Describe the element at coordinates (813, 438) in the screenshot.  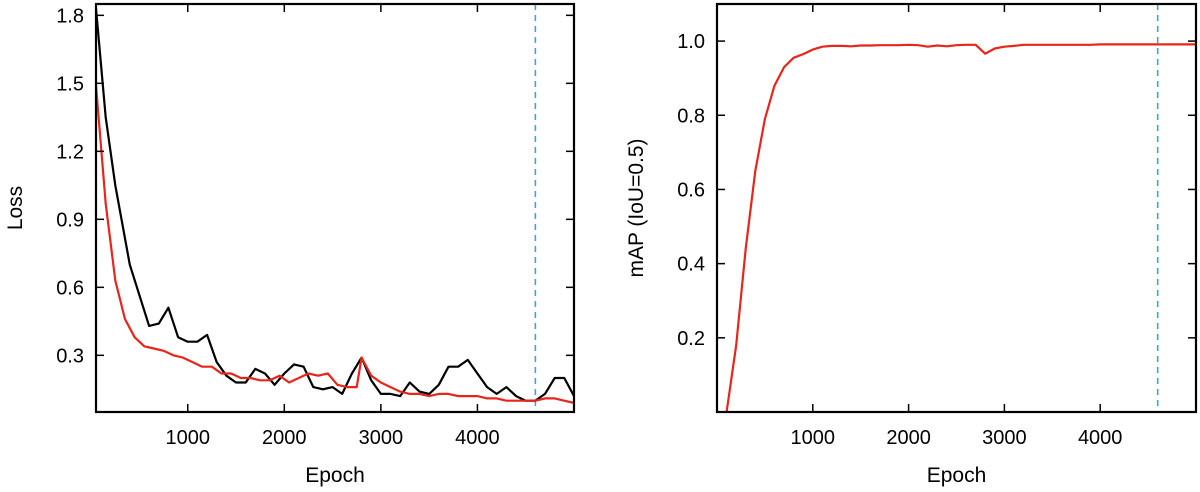
I see `map-xtick-label: 1000` at that location.